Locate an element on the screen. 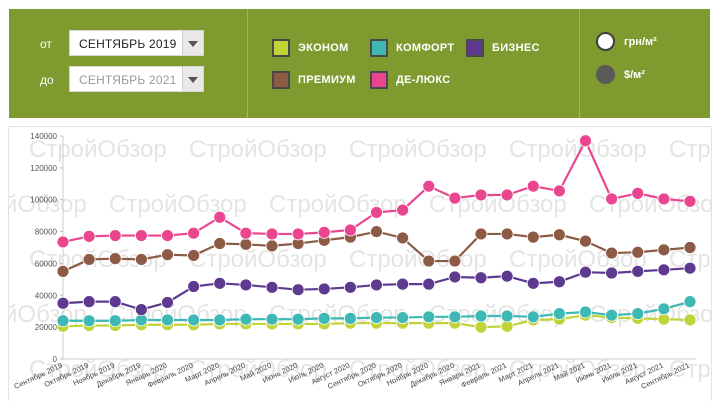 The image size is (720, 402). to-label: до is located at coordinates (47, 80).